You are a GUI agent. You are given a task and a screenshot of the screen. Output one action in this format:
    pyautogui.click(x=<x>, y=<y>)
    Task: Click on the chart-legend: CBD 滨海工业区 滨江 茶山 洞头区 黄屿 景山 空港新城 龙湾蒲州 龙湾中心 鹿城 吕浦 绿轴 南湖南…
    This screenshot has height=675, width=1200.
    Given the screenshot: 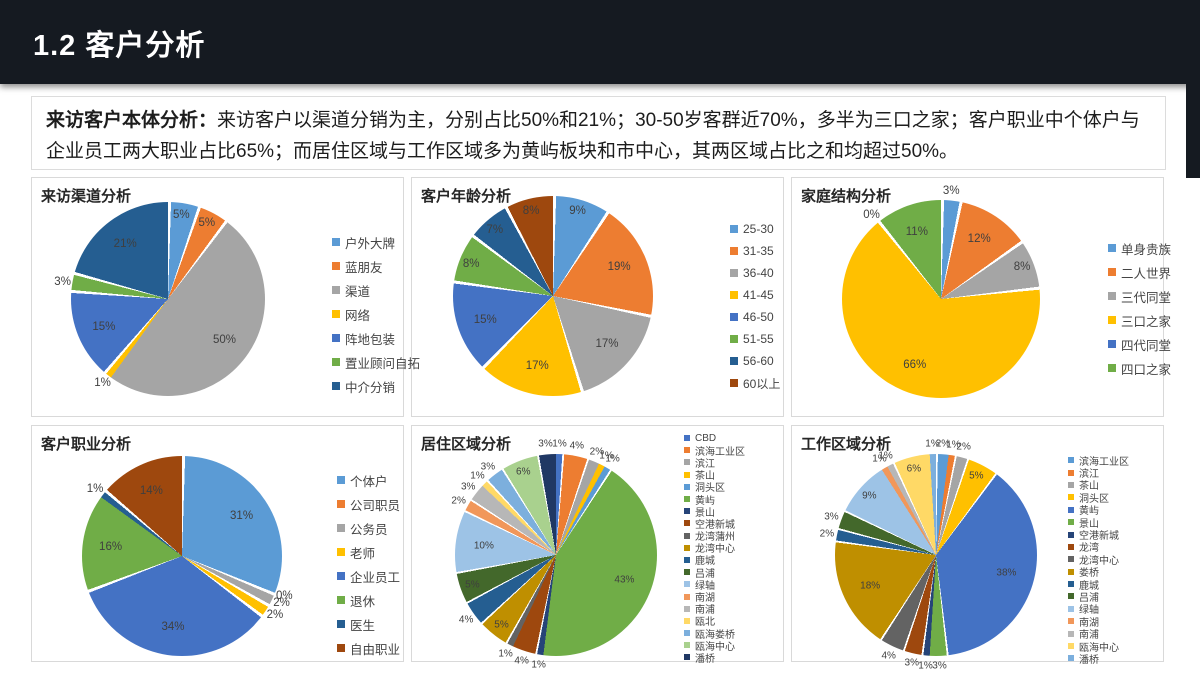 What is the action you would take?
    pyautogui.click(x=714, y=548)
    